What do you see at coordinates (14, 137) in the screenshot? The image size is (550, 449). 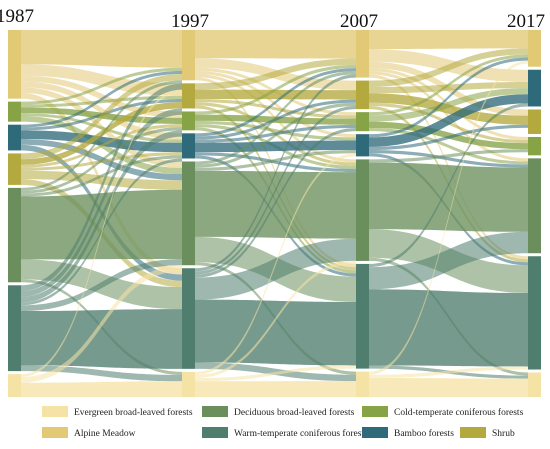 I see `node-1987-bamboo` at bounding box center [14, 137].